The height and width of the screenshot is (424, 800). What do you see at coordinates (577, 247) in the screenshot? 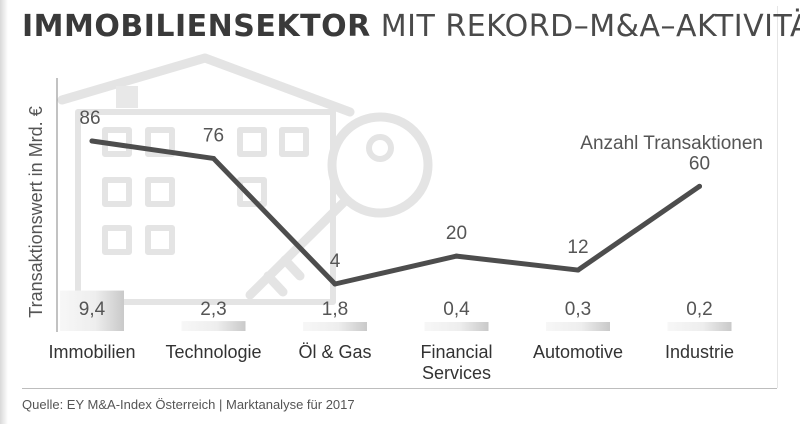
I see `line-value-label: 12` at bounding box center [577, 247].